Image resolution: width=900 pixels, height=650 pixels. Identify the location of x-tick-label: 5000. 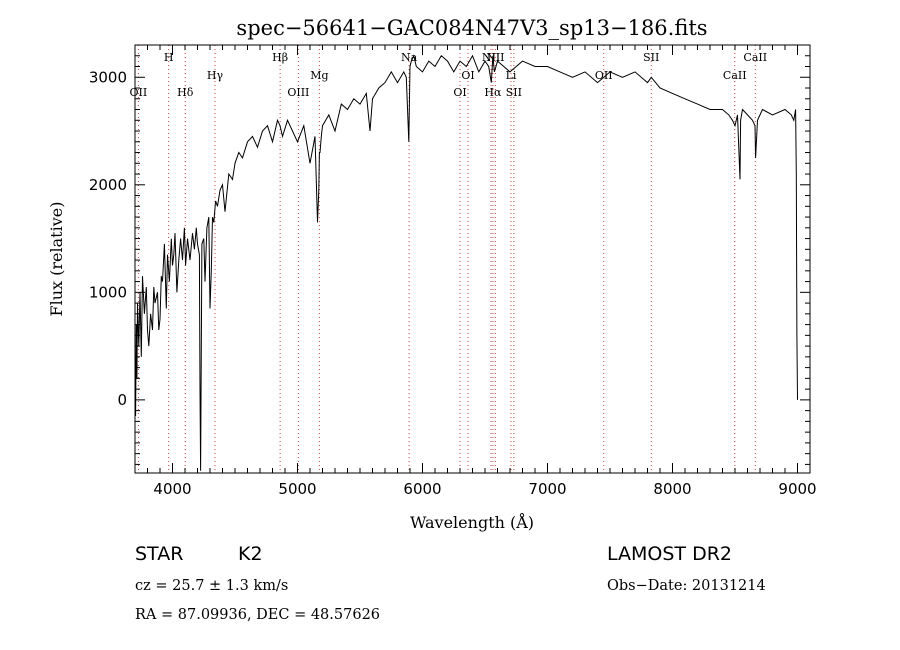
(297, 489).